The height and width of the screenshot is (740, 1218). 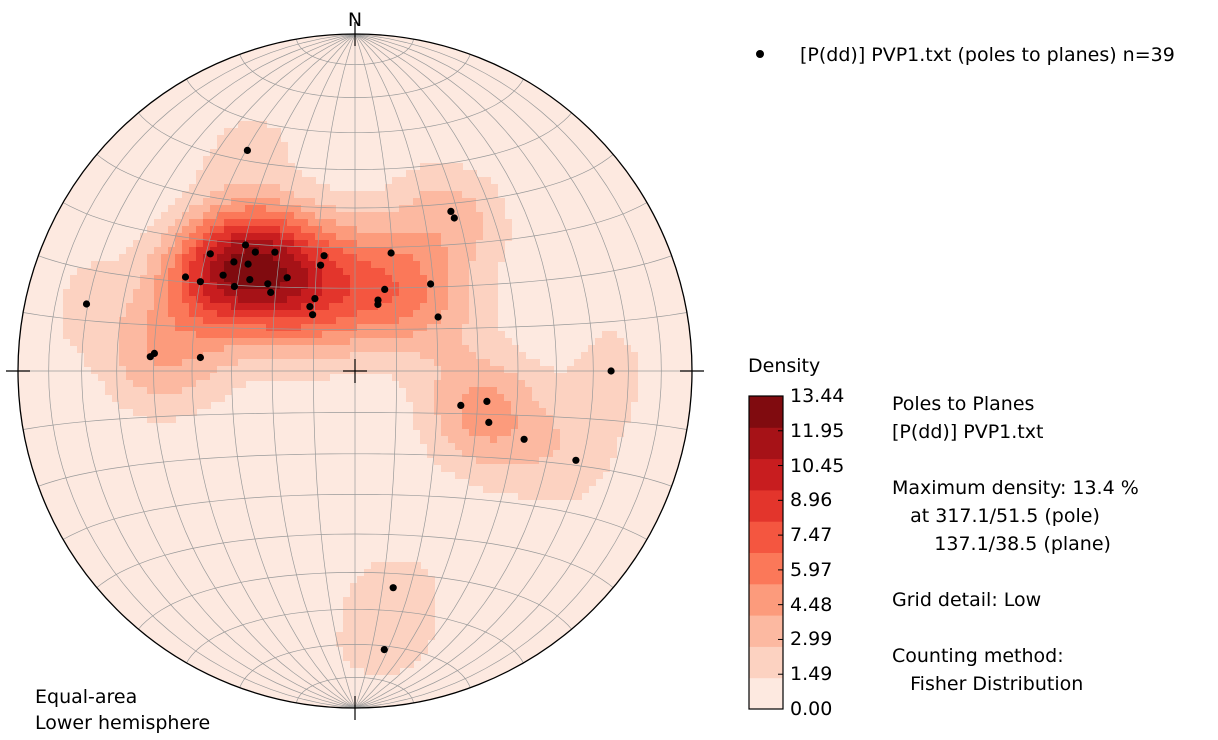 What do you see at coordinates (811, 604) in the screenshot?
I see `colorbar-tick-label: 4.48` at bounding box center [811, 604].